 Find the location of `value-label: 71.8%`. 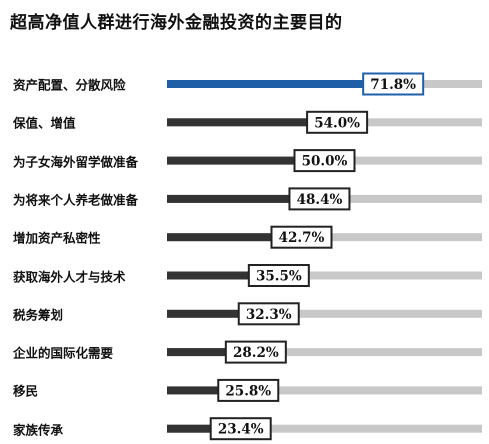

value-label: 71.8% is located at coordinates (393, 85).